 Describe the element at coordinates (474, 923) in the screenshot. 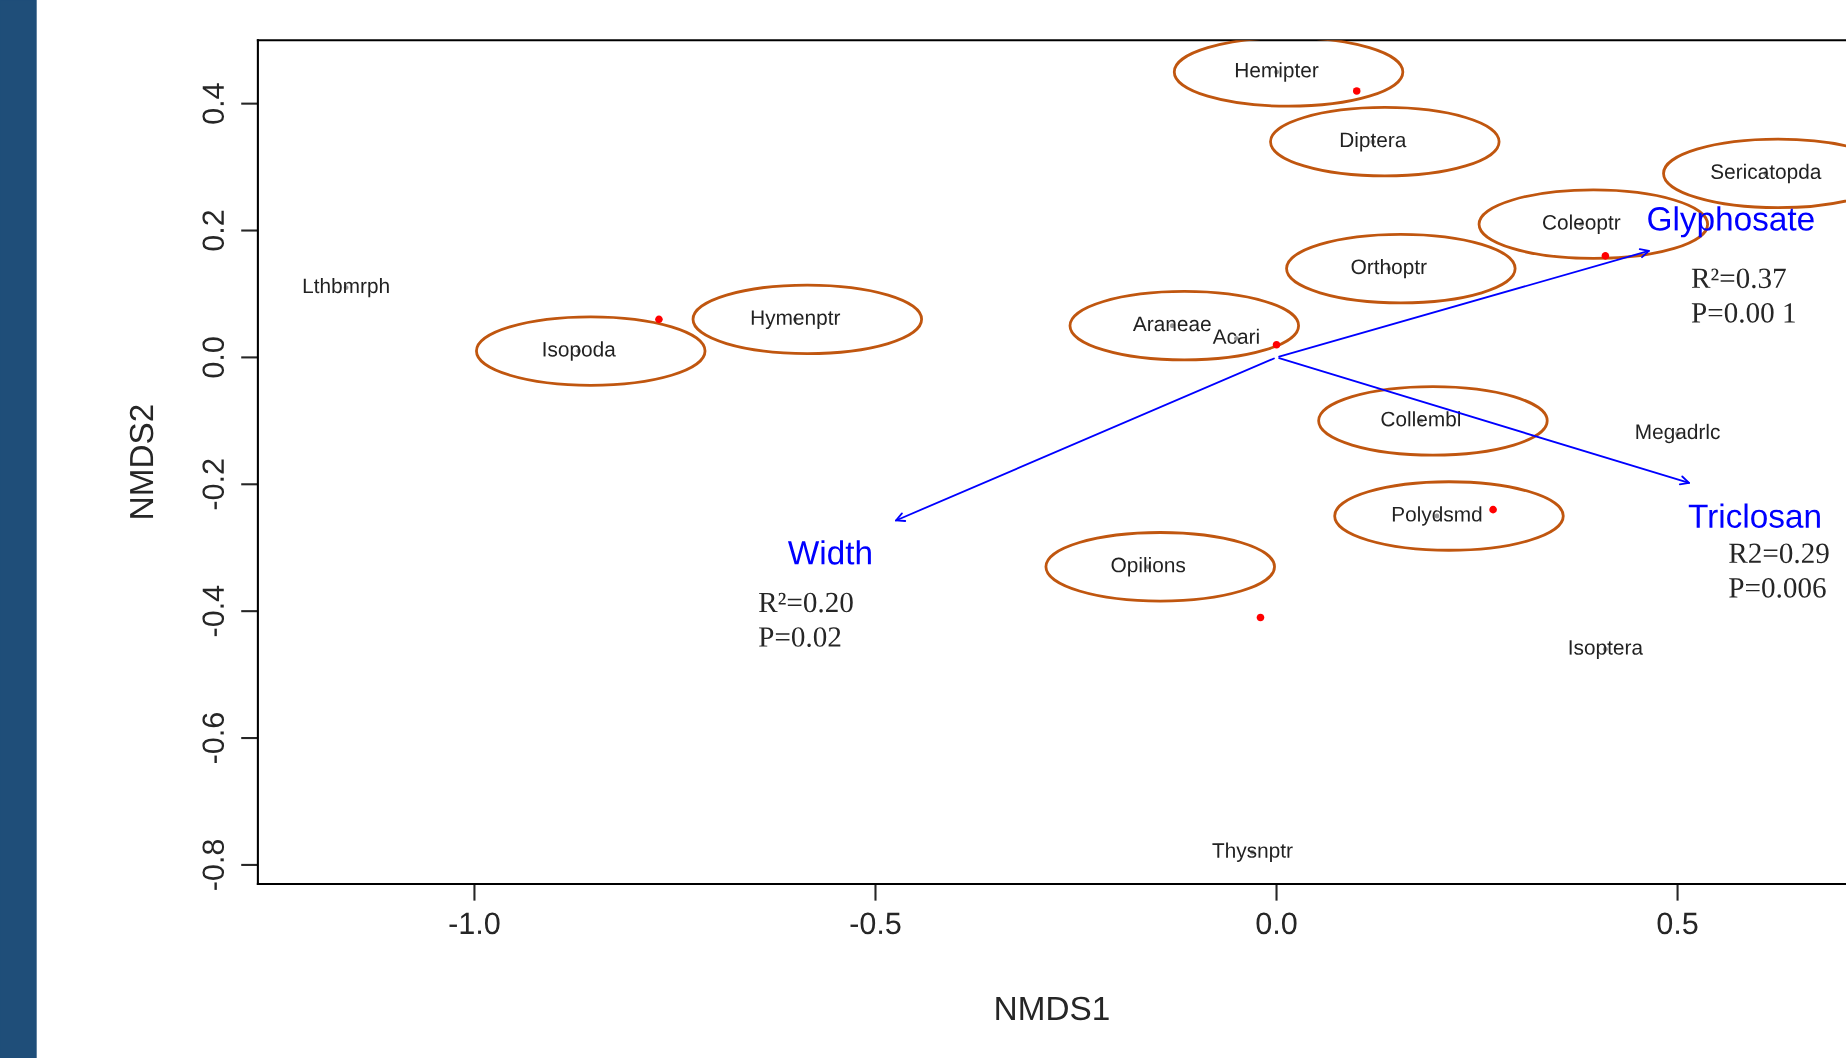

I see `x-tick-label: -1.0` at that location.